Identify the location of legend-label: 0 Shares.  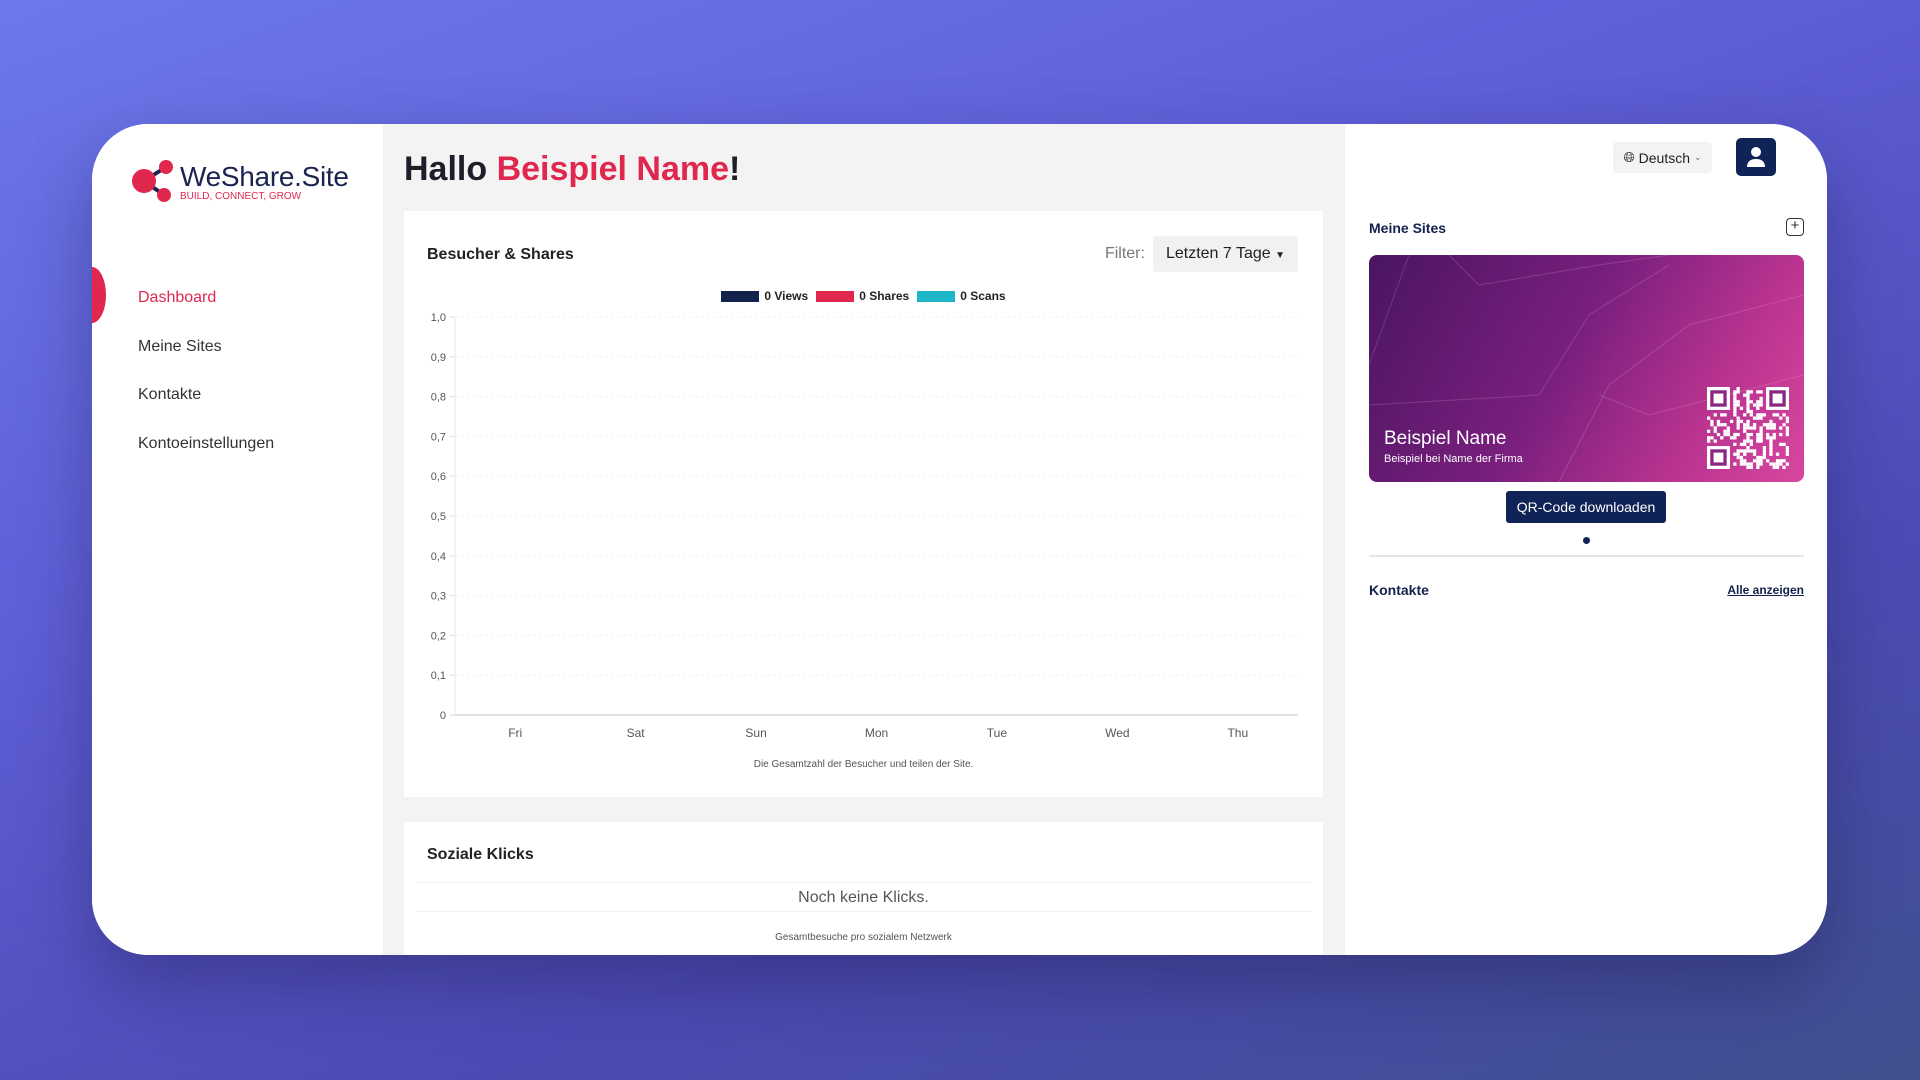
(884, 296).